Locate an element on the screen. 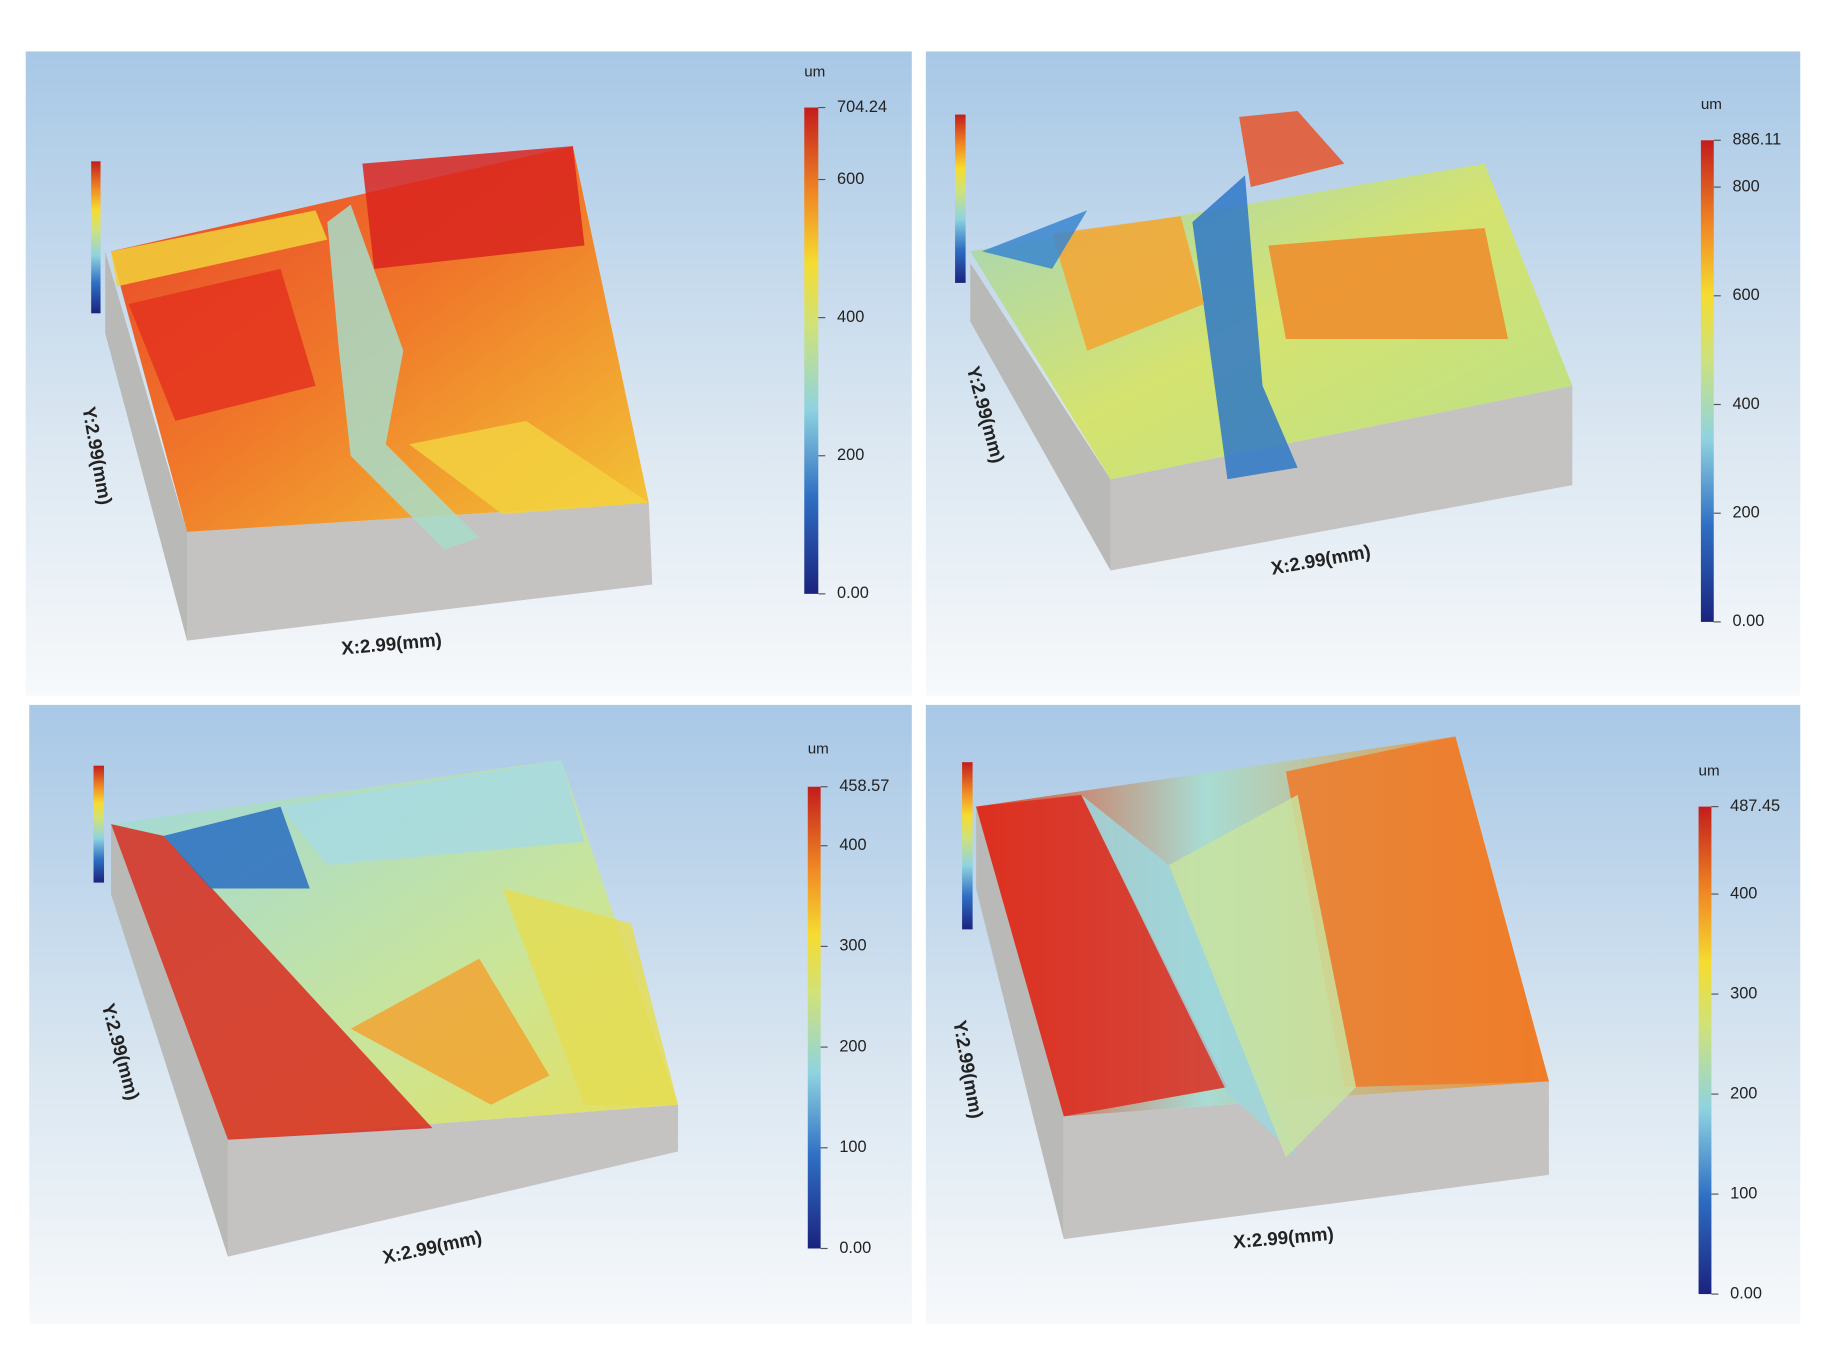 The height and width of the screenshot is (1357, 1833). tick-label: 704.24 is located at coordinates (862, 107).